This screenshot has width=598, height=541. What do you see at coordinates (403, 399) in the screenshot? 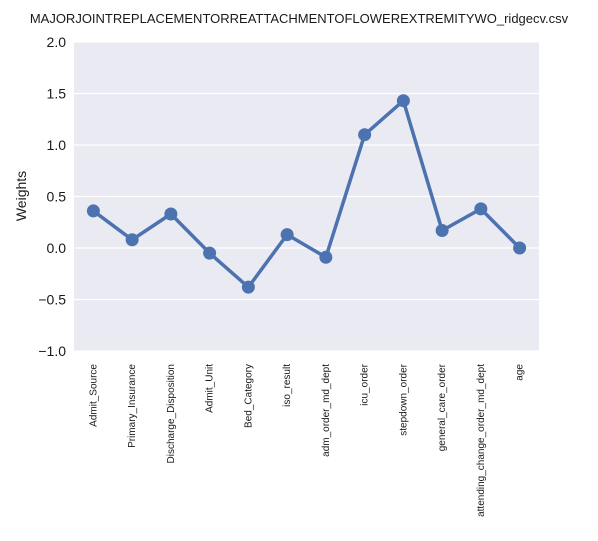
I see `x-tick-label: stepdown_order` at bounding box center [403, 399].